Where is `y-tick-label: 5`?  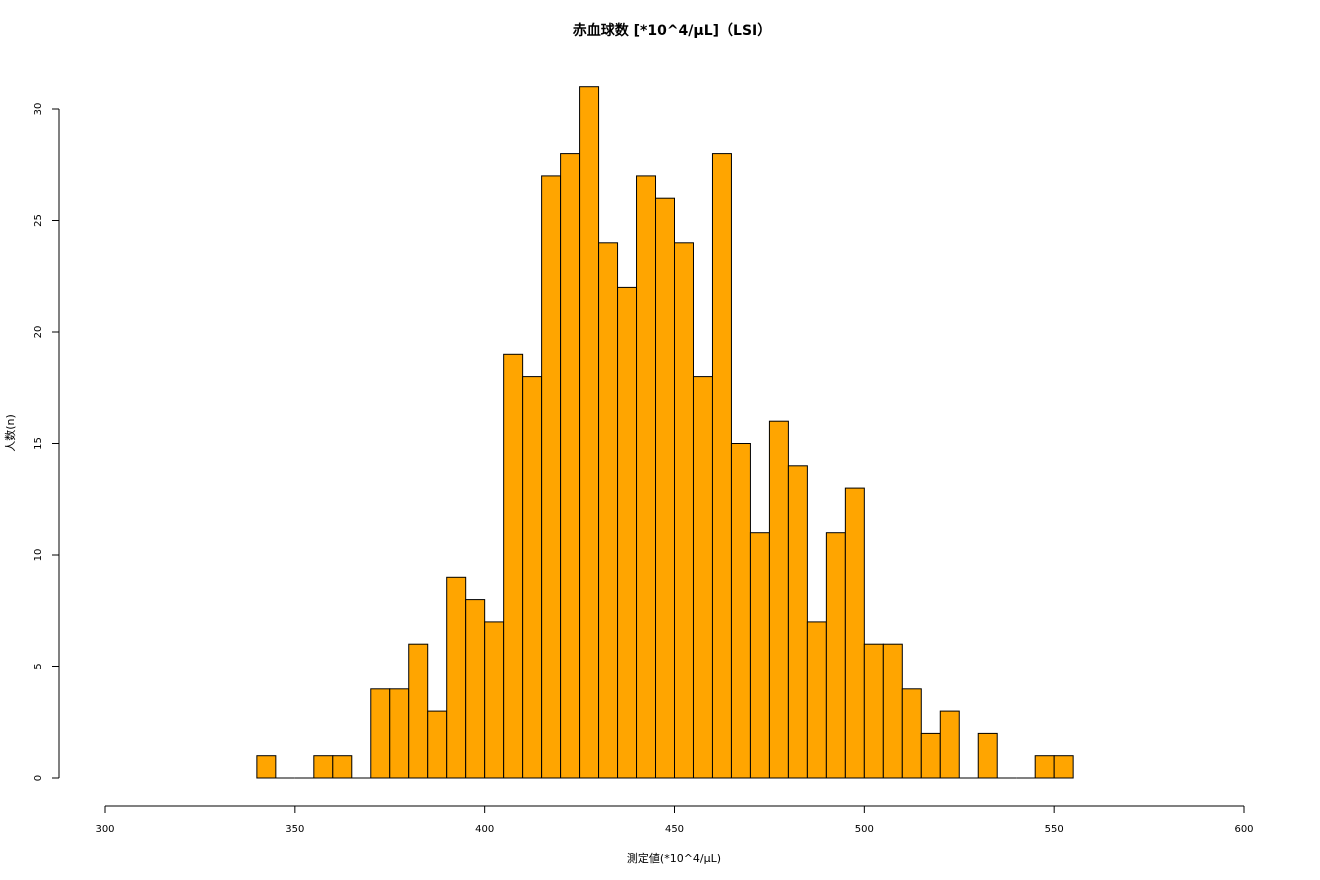 y-tick-label: 5 is located at coordinates (38, 666).